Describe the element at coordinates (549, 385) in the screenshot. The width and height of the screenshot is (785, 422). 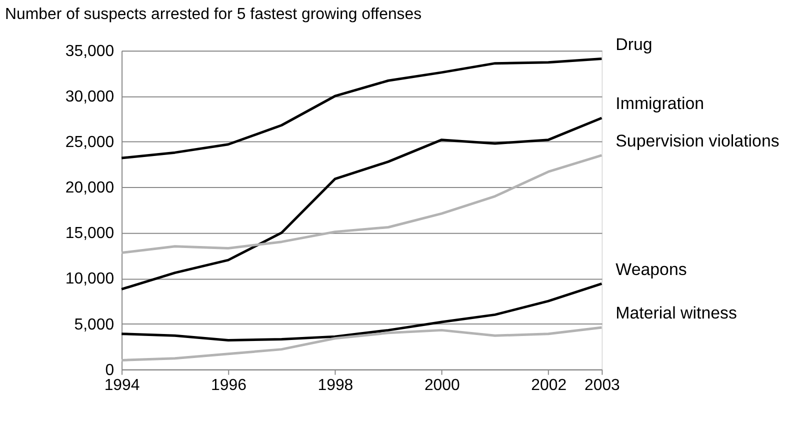
I see `x-tick-label: 2002` at that location.